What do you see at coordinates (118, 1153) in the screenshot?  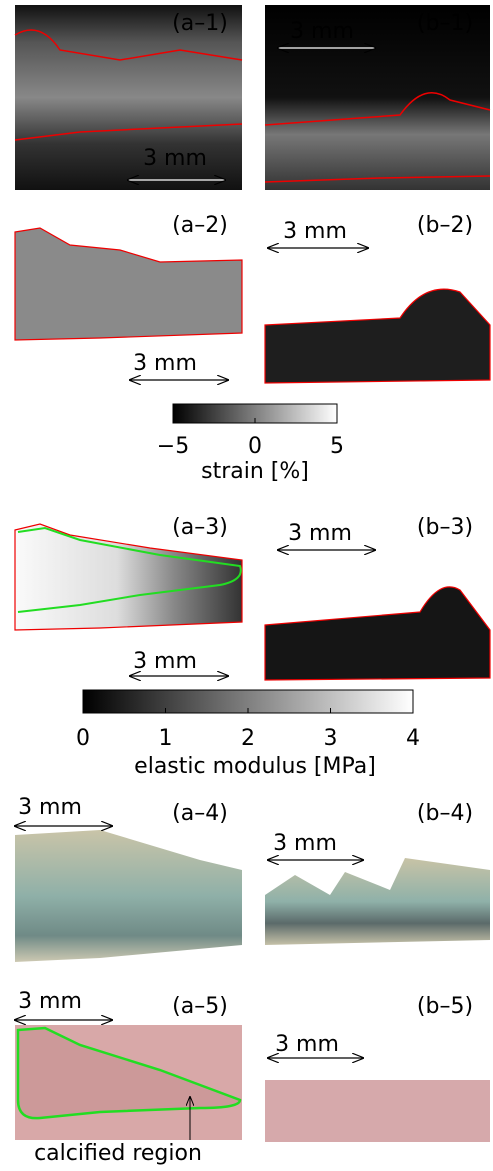 I see `annotation: calcified region` at bounding box center [118, 1153].